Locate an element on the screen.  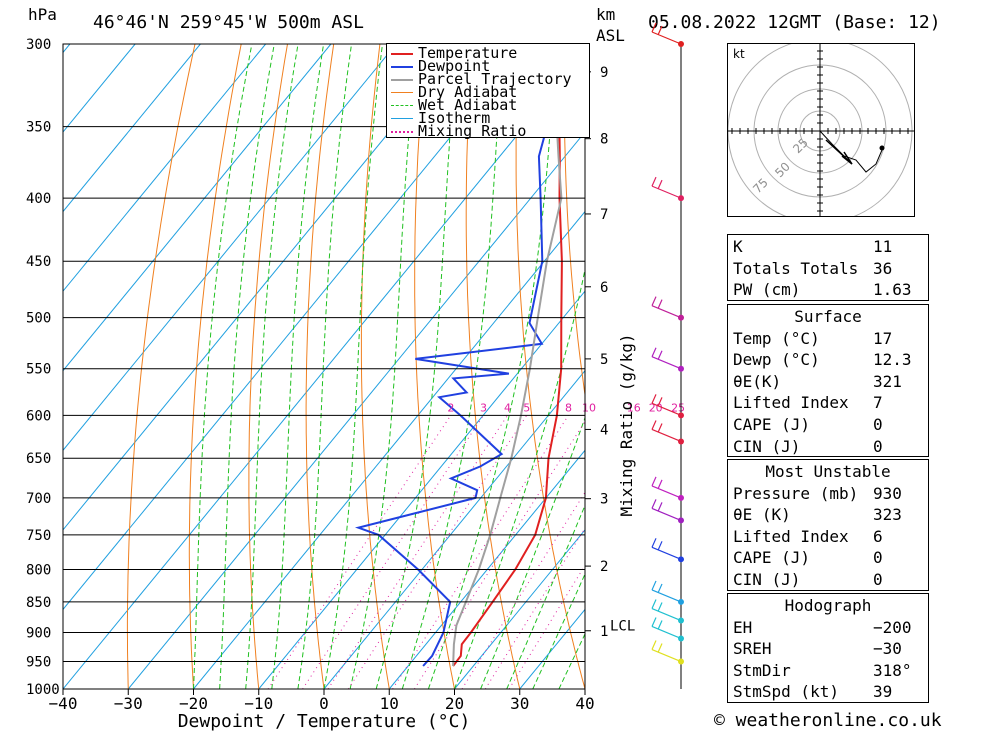
hodo-key: StmSpd (kt) is located at coordinates (786, 692).